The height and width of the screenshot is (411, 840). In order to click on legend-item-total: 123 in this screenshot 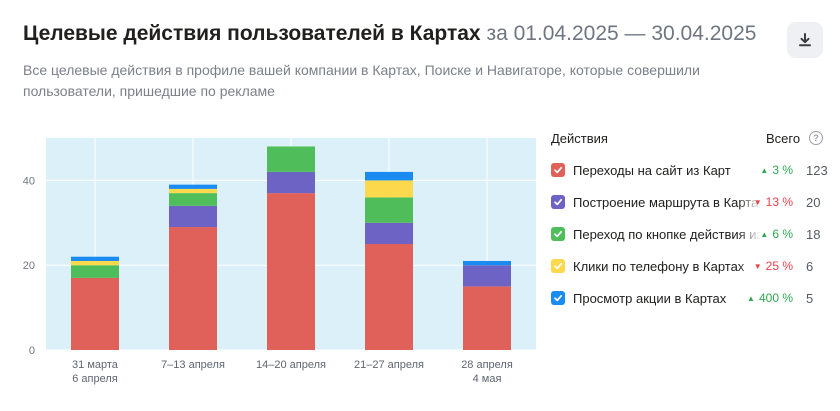, I will do `click(817, 170)`.